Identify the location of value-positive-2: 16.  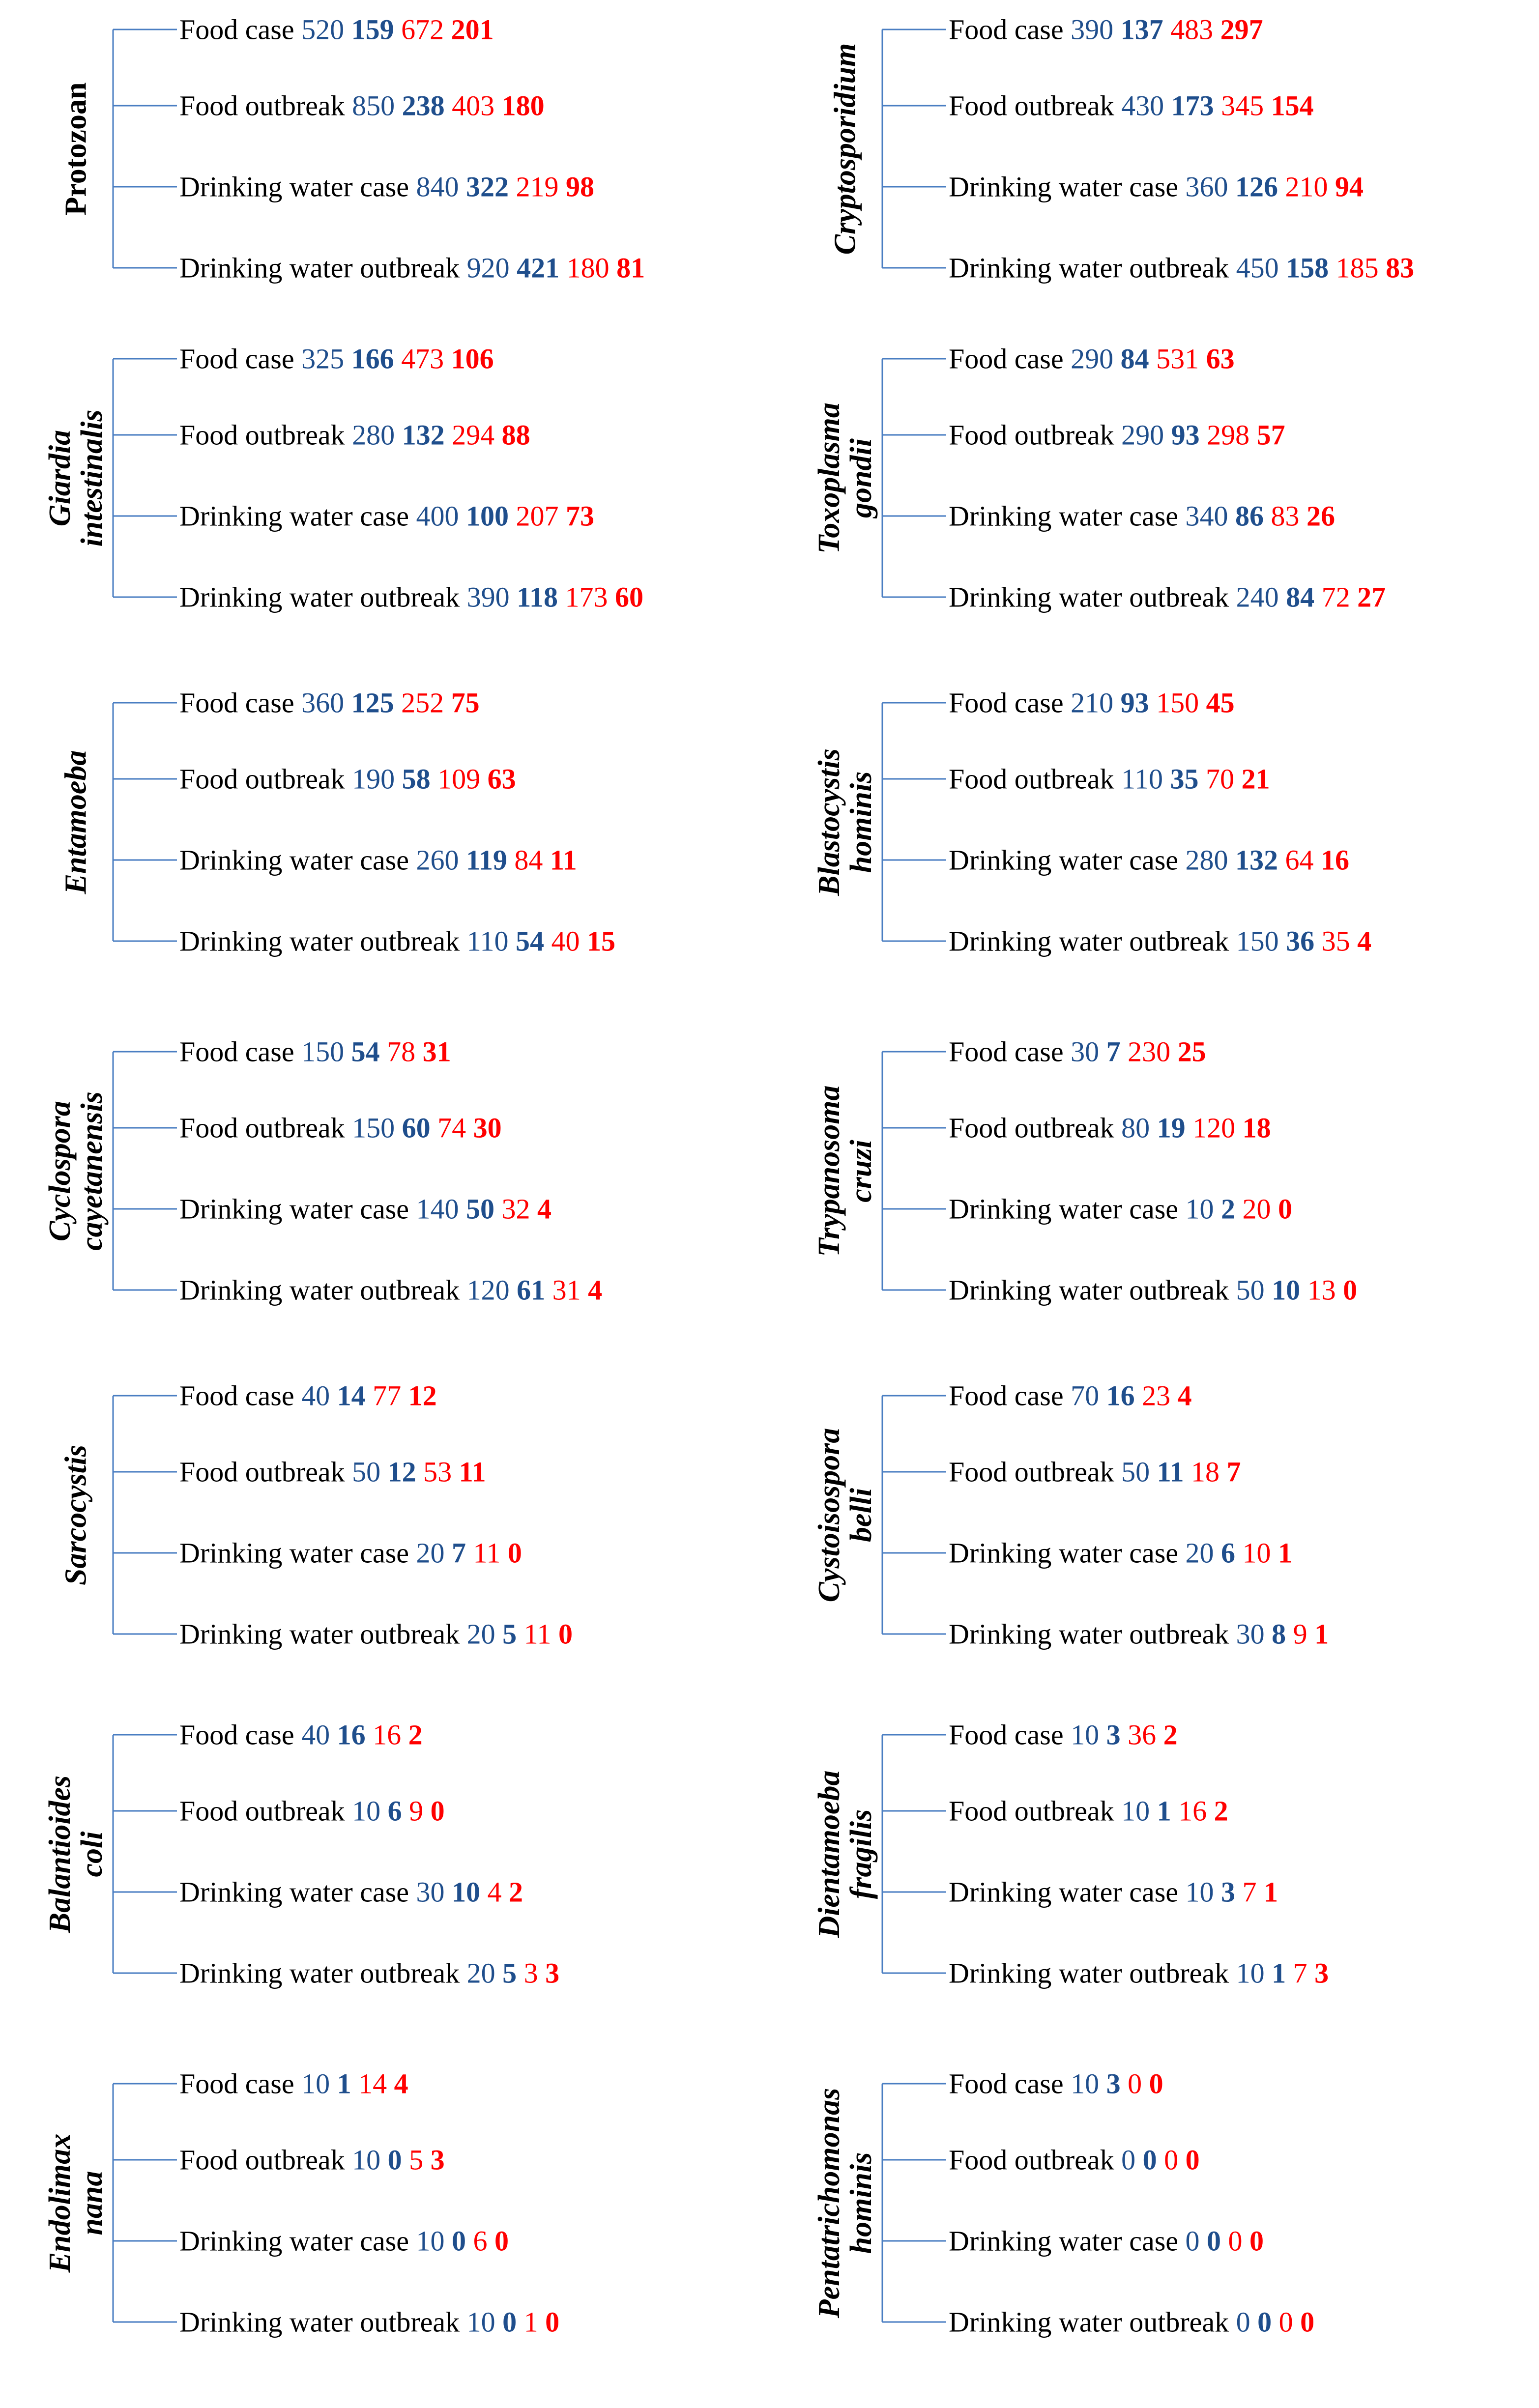
(1335, 860).